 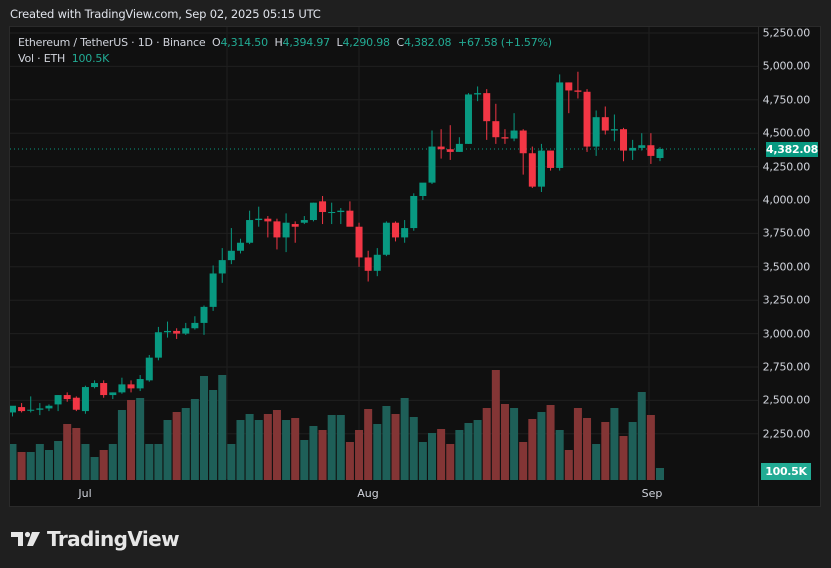 I want to click on open-value: 4,314.50, so click(x=244, y=42).